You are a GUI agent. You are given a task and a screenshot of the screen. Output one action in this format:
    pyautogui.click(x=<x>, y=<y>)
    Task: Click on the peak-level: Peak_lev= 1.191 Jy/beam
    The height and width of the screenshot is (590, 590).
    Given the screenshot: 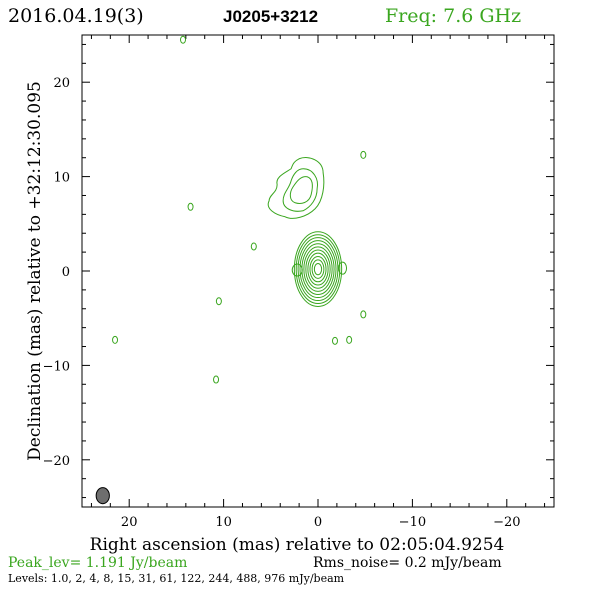 What is the action you would take?
    pyautogui.click(x=97, y=563)
    